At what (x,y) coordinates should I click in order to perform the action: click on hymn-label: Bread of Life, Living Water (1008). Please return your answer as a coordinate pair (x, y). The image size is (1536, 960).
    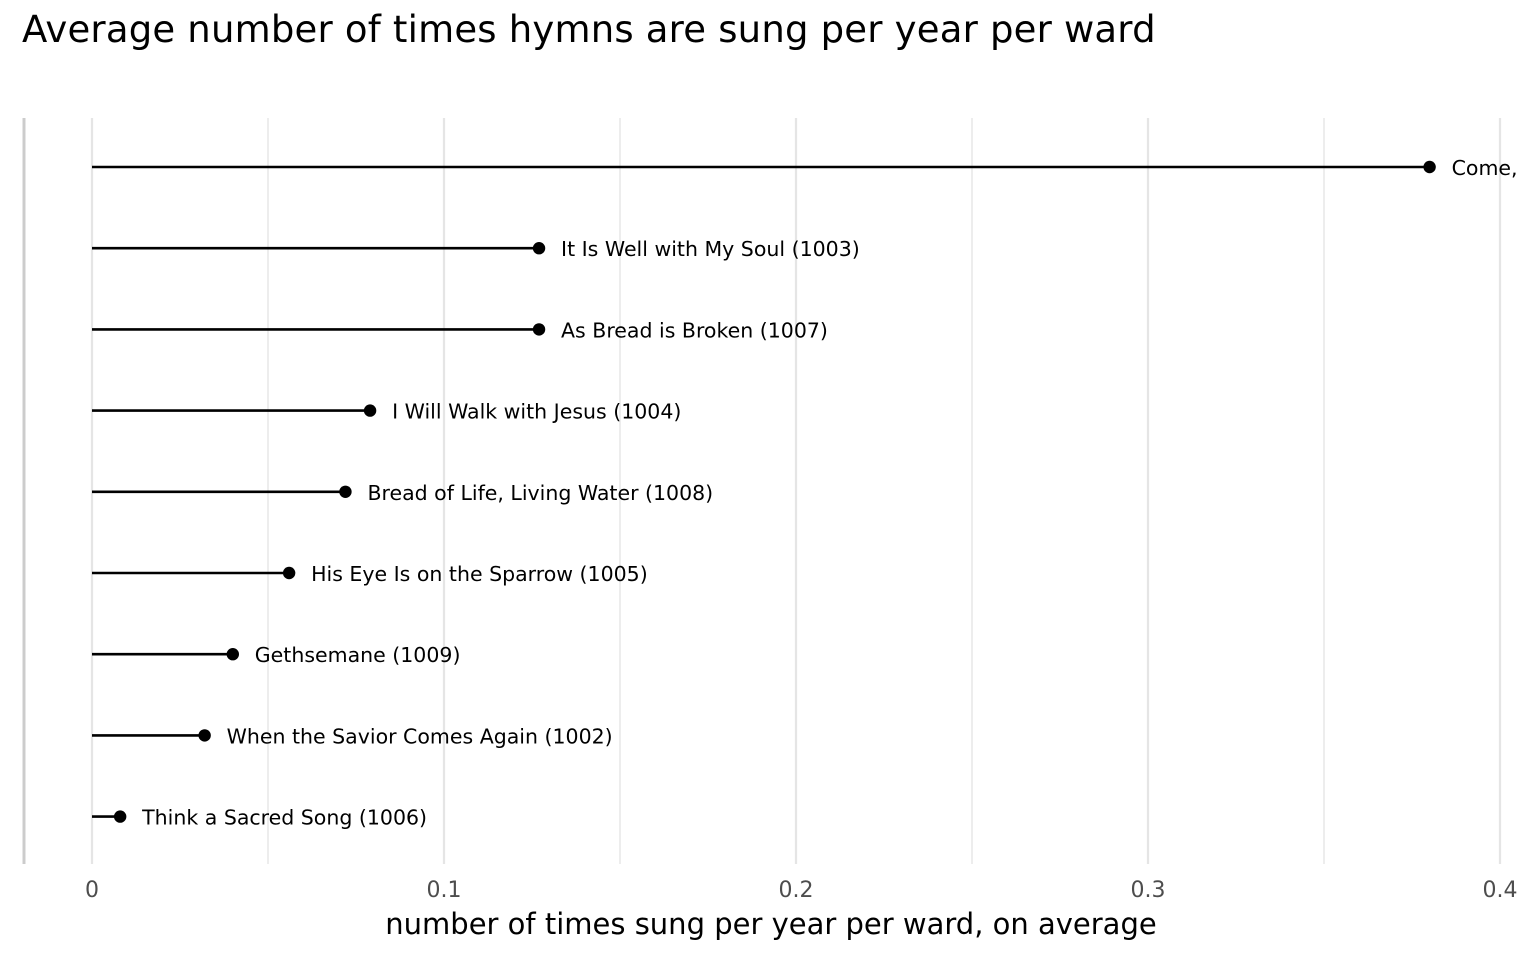
    Looking at the image, I should click on (540, 493).